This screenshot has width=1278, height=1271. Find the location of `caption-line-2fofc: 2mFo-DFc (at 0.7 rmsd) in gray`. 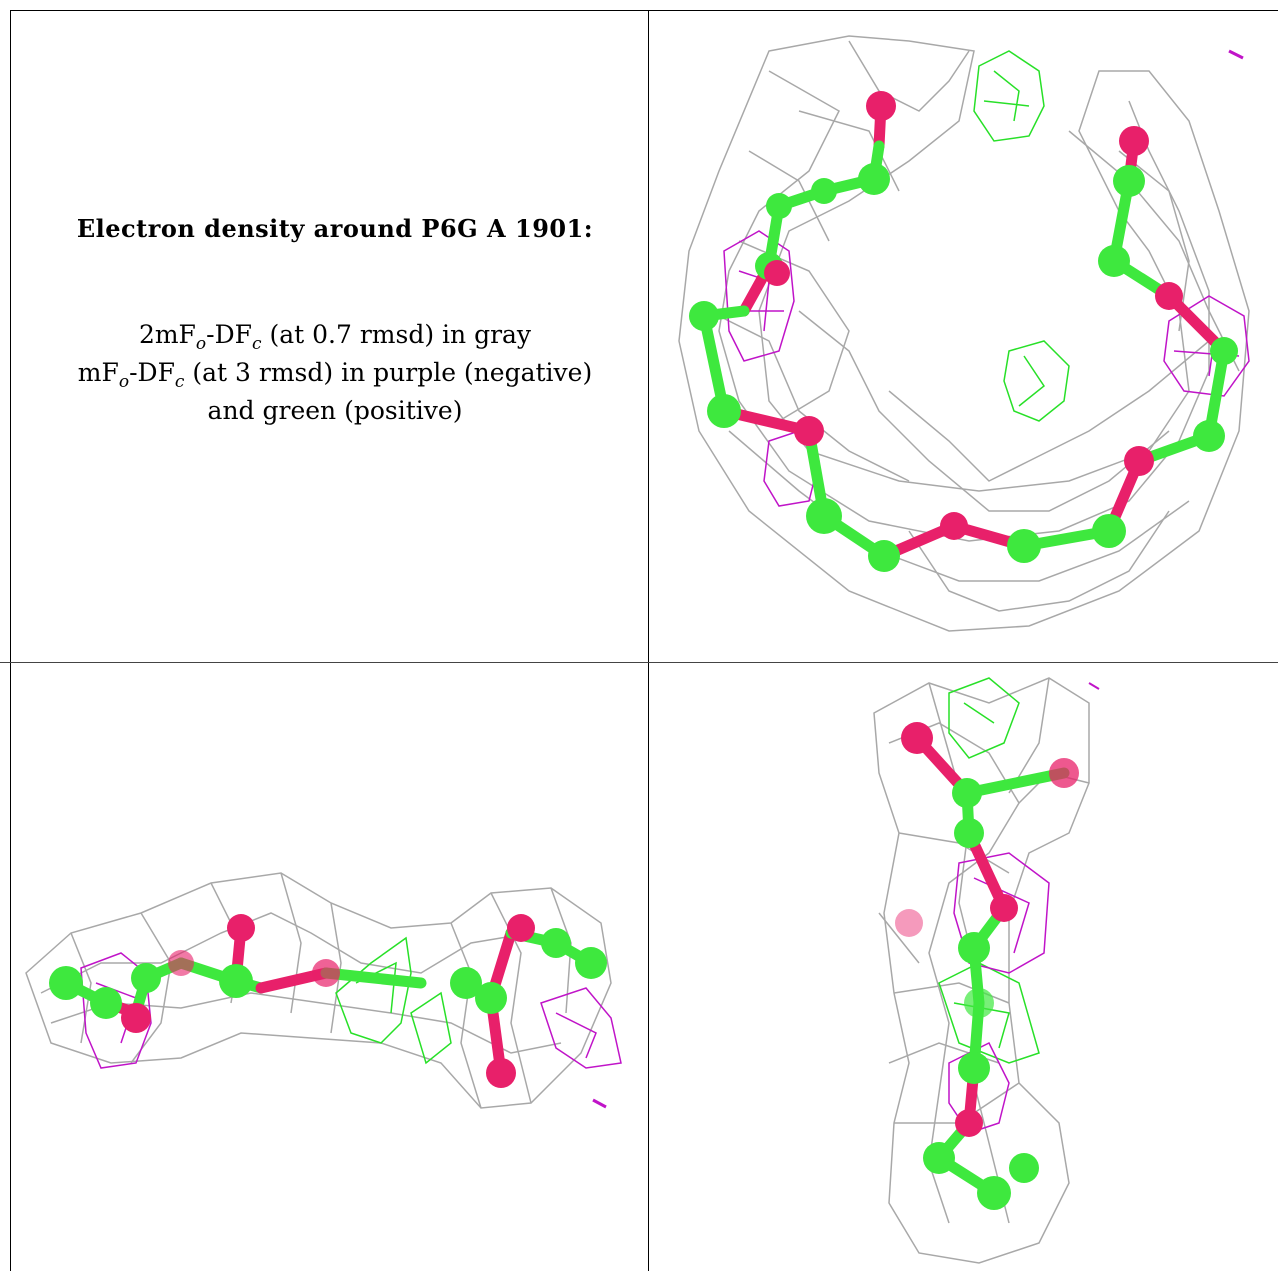

caption-line-2fofc: 2mFo-DFc (at 0.7 rmsd) in gray is located at coordinates (329, 337).